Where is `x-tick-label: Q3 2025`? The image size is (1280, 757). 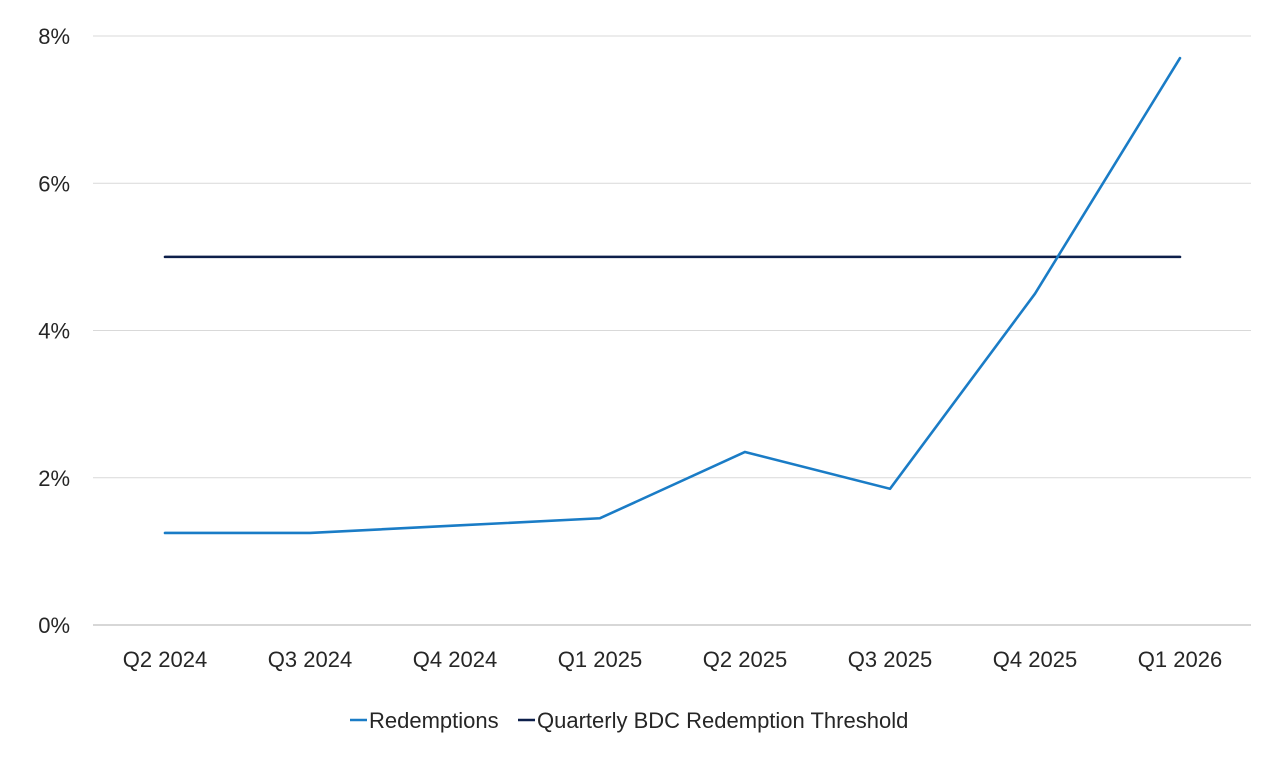
x-tick-label: Q3 2025 is located at coordinates (890, 659).